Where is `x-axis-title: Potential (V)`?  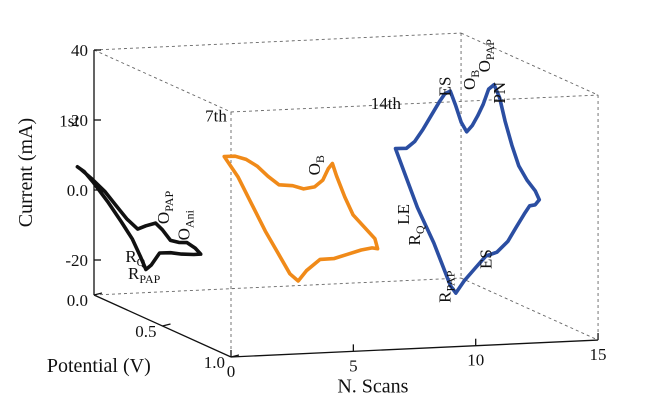
x-axis-title: Potential (V) is located at coordinates (99, 366).